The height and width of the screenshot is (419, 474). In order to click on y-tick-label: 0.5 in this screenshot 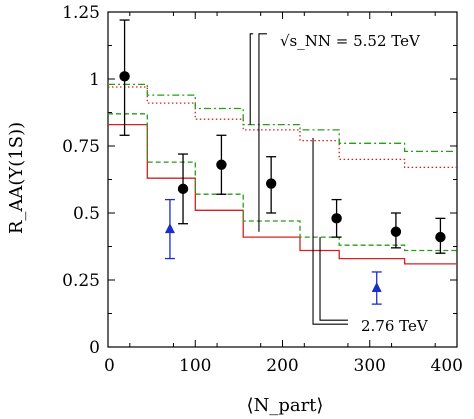, I will do `click(86, 214)`.